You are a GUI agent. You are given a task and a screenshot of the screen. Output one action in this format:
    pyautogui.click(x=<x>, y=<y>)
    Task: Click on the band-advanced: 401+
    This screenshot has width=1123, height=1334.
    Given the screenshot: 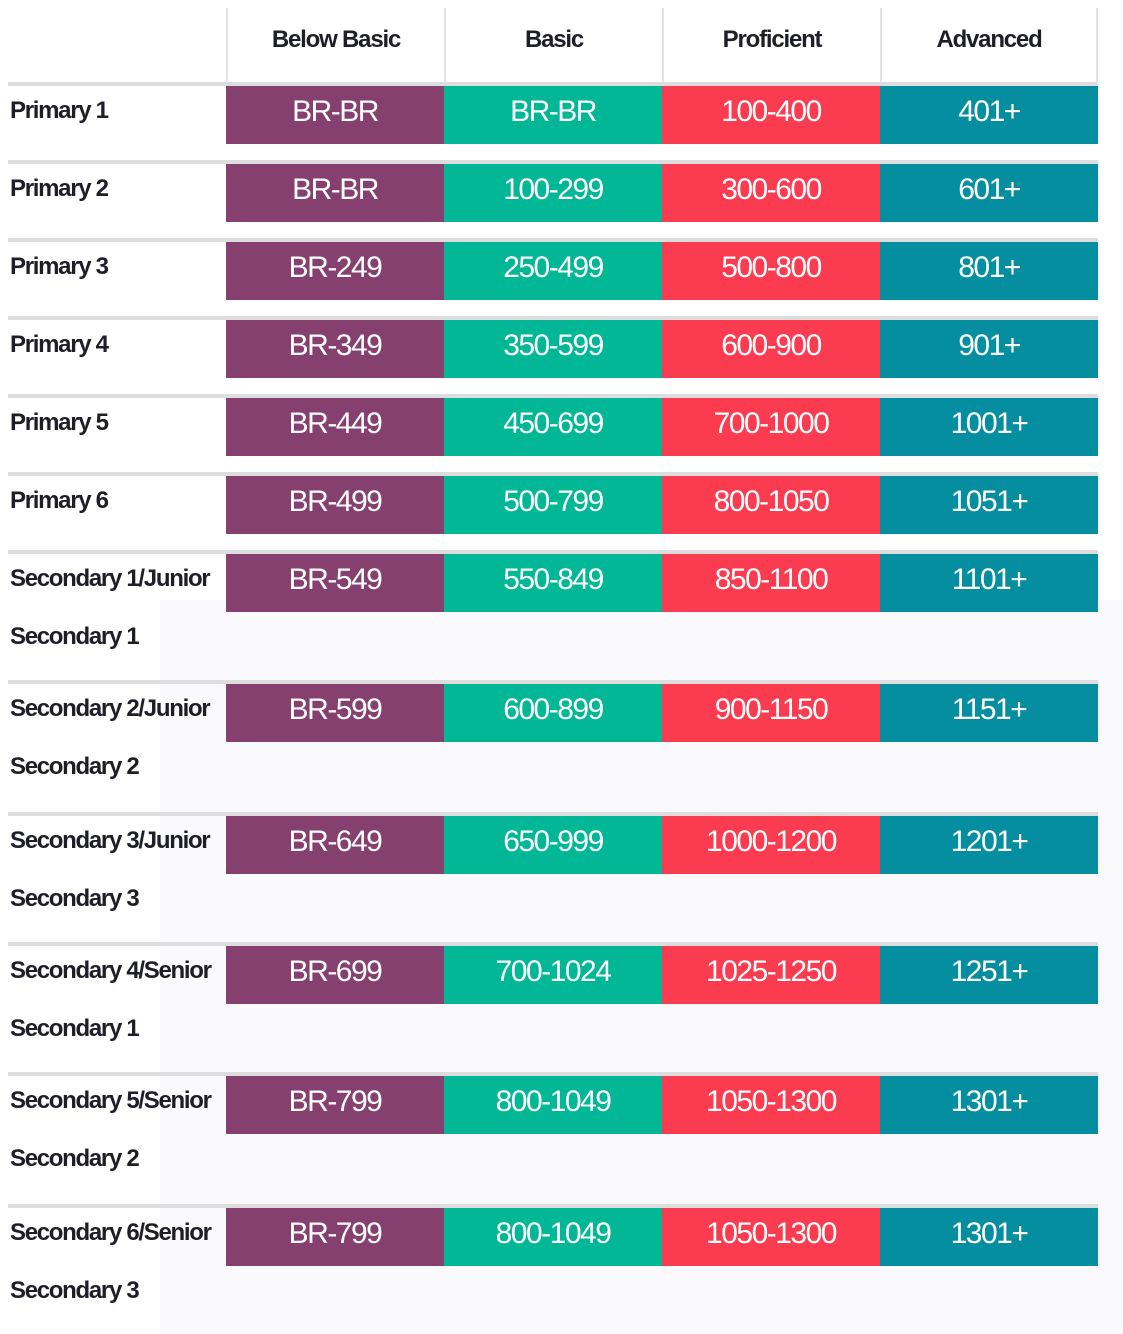 What is the action you would take?
    pyautogui.click(x=989, y=115)
    